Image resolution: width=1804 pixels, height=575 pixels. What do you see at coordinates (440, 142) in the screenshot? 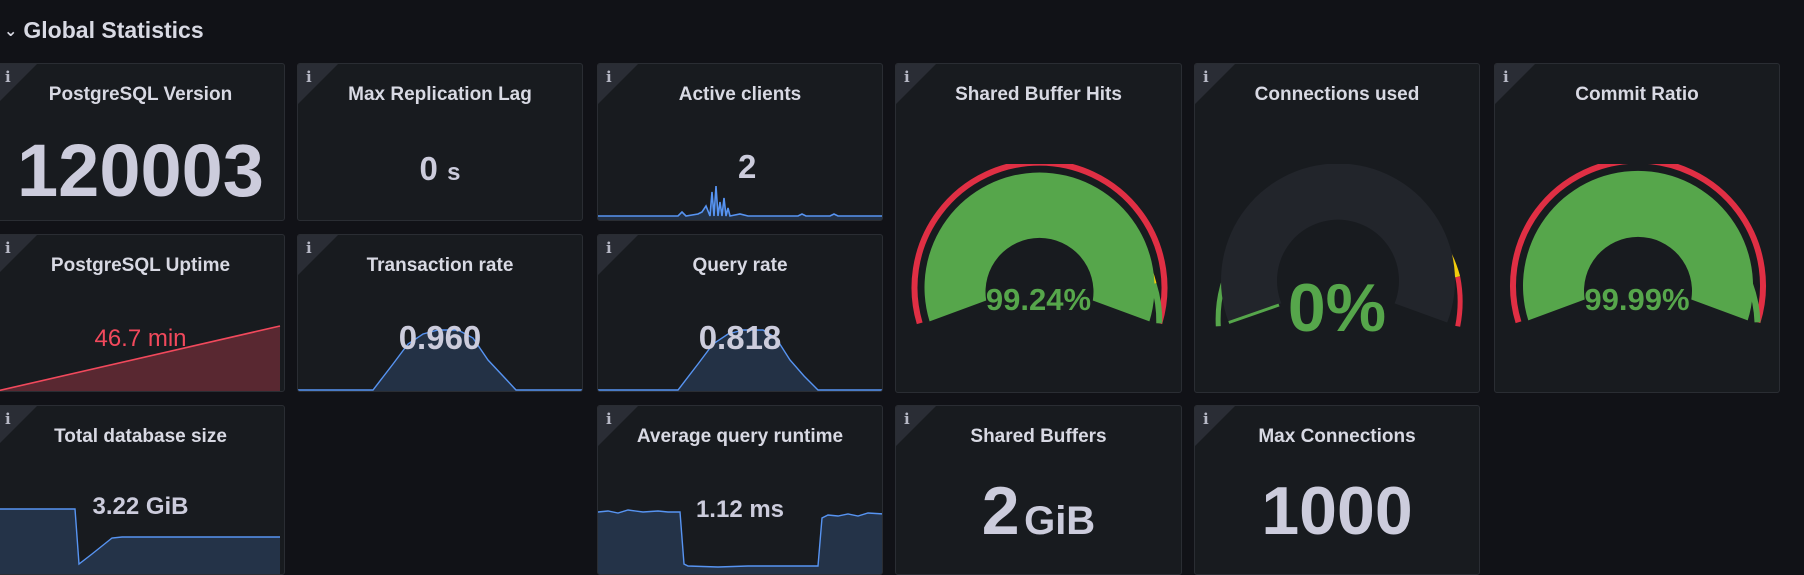
I see `panel-max-replication-lag: i Max Replication Lag 0 s` at bounding box center [440, 142].